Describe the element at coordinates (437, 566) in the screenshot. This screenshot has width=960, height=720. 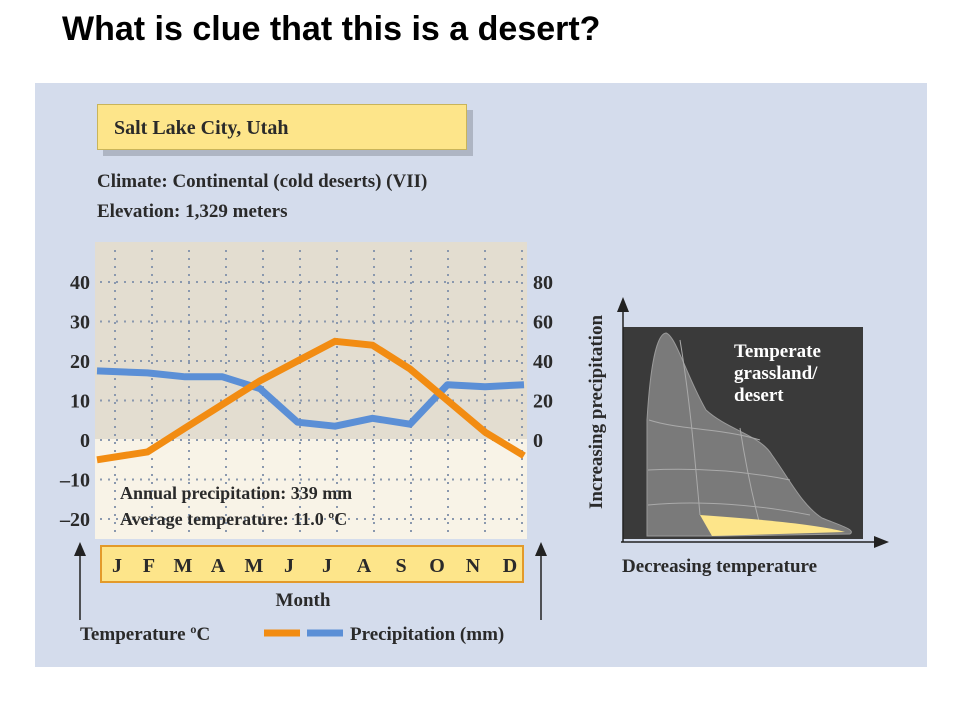
I see `month-tick-label: O` at that location.